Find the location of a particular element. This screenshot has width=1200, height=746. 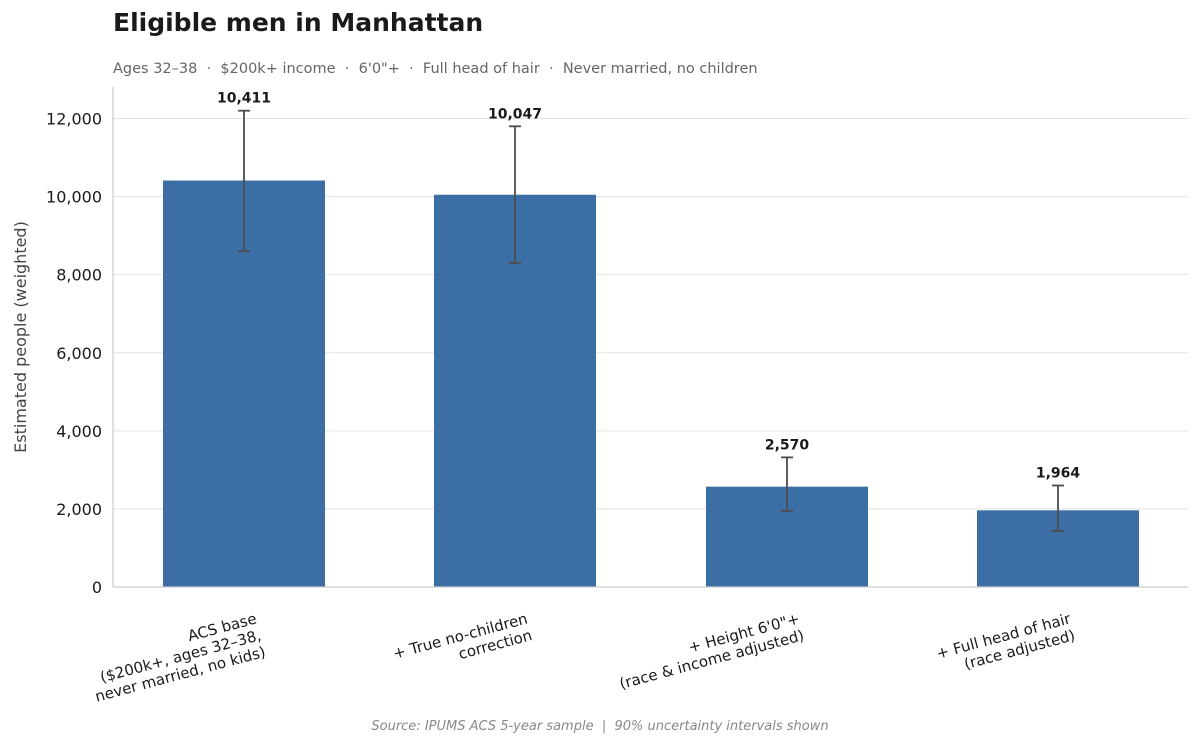

value-label: 1,964 is located at coordinates (1058, 473).